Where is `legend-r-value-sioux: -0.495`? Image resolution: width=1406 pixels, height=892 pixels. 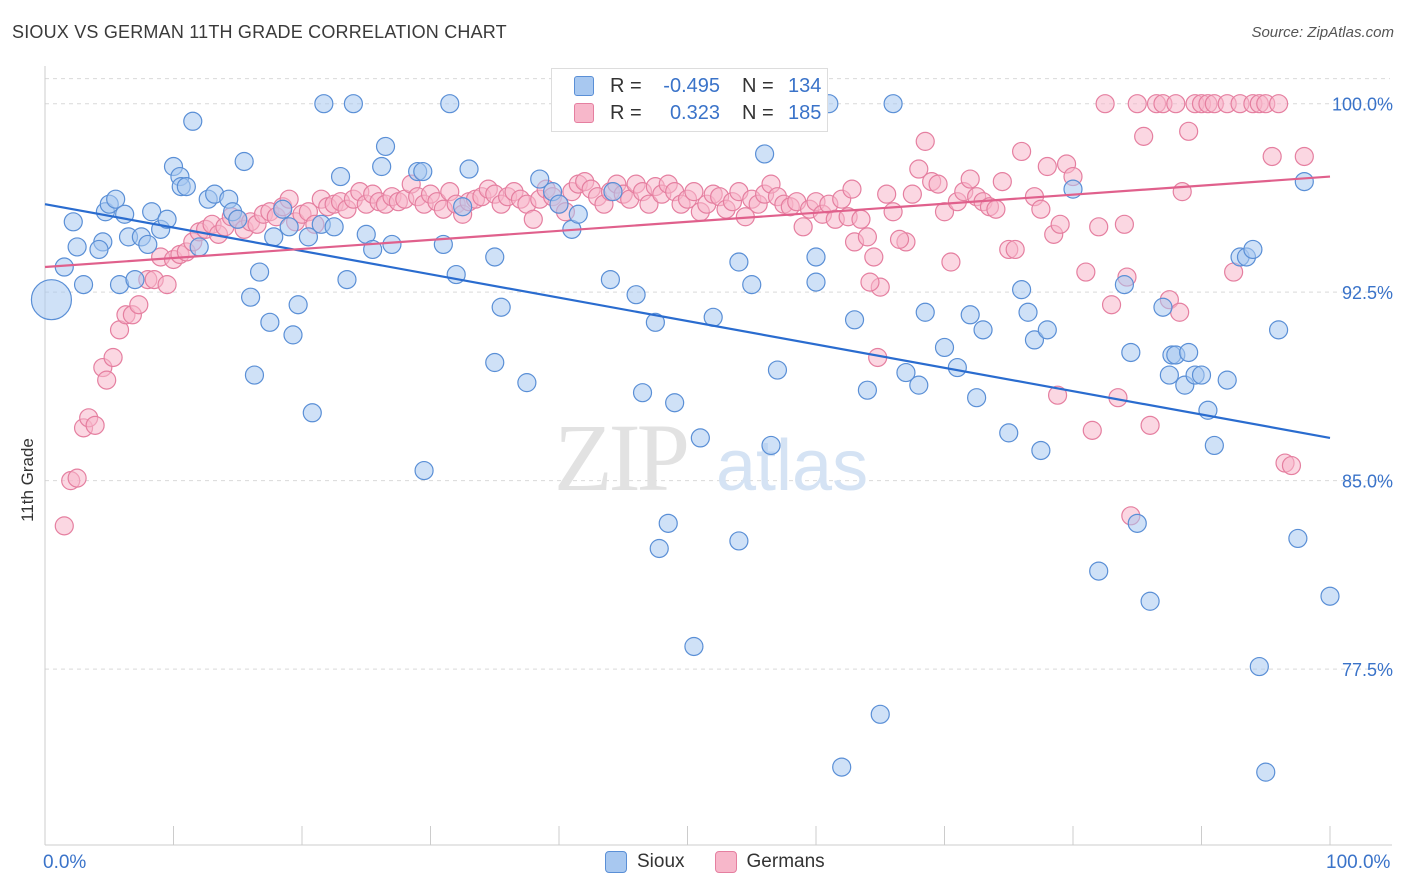 legend-r-value-sioux: -0.495 is located at coordinates (691, 85).